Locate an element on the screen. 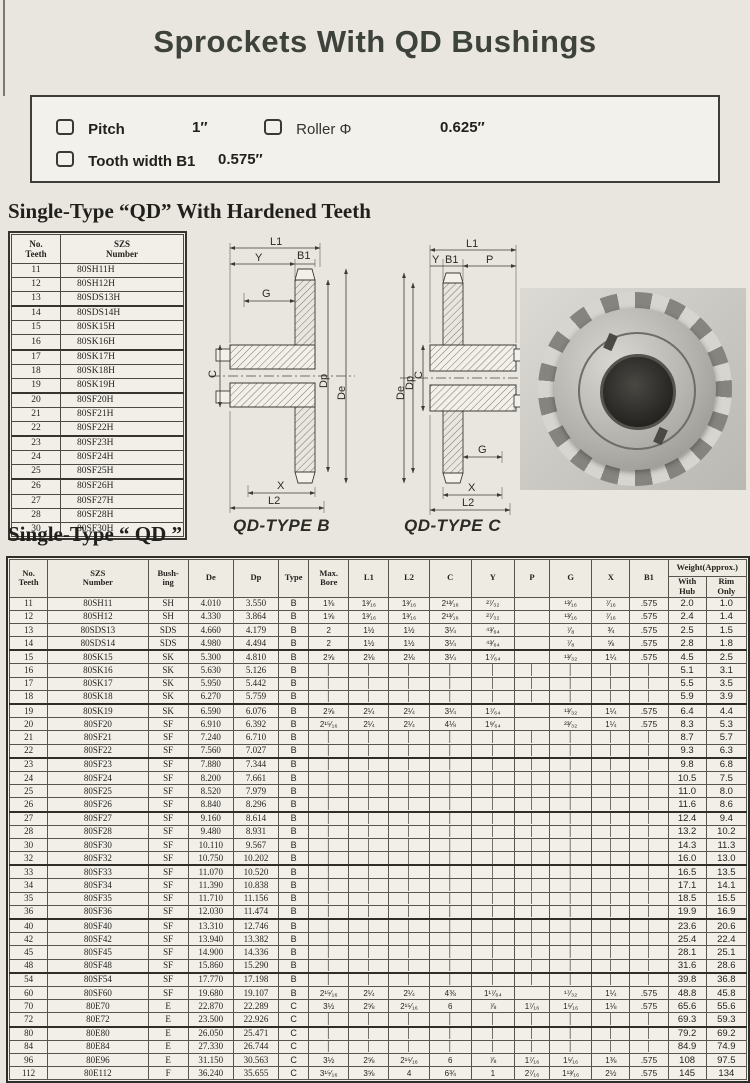 The height and width of the screenshot is (1083, 750). dimension-cell: 80SDS14 is located at coordinates (98, 643).